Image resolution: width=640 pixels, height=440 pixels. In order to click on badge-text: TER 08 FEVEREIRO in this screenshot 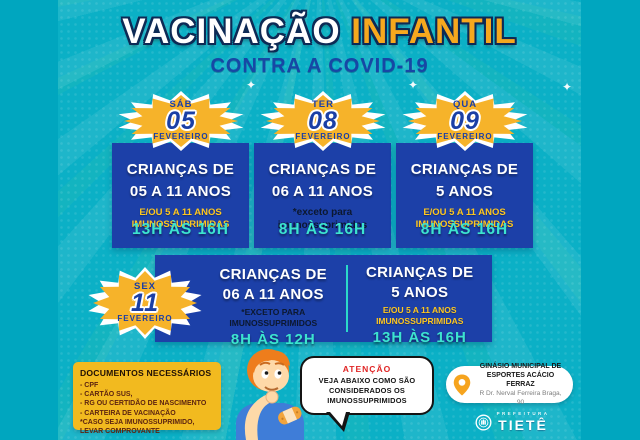, I will do `click(323, 121)`.